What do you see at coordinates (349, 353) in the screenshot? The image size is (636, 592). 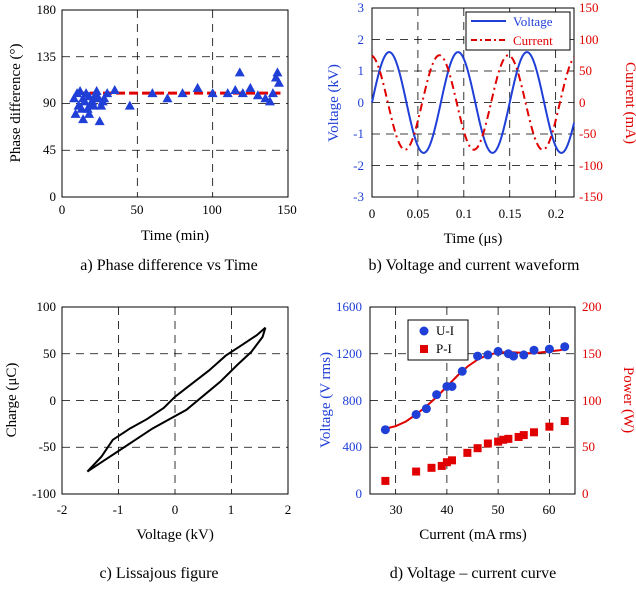 I see `ytick-left-d: 1200` at bounding box center [349, 353].